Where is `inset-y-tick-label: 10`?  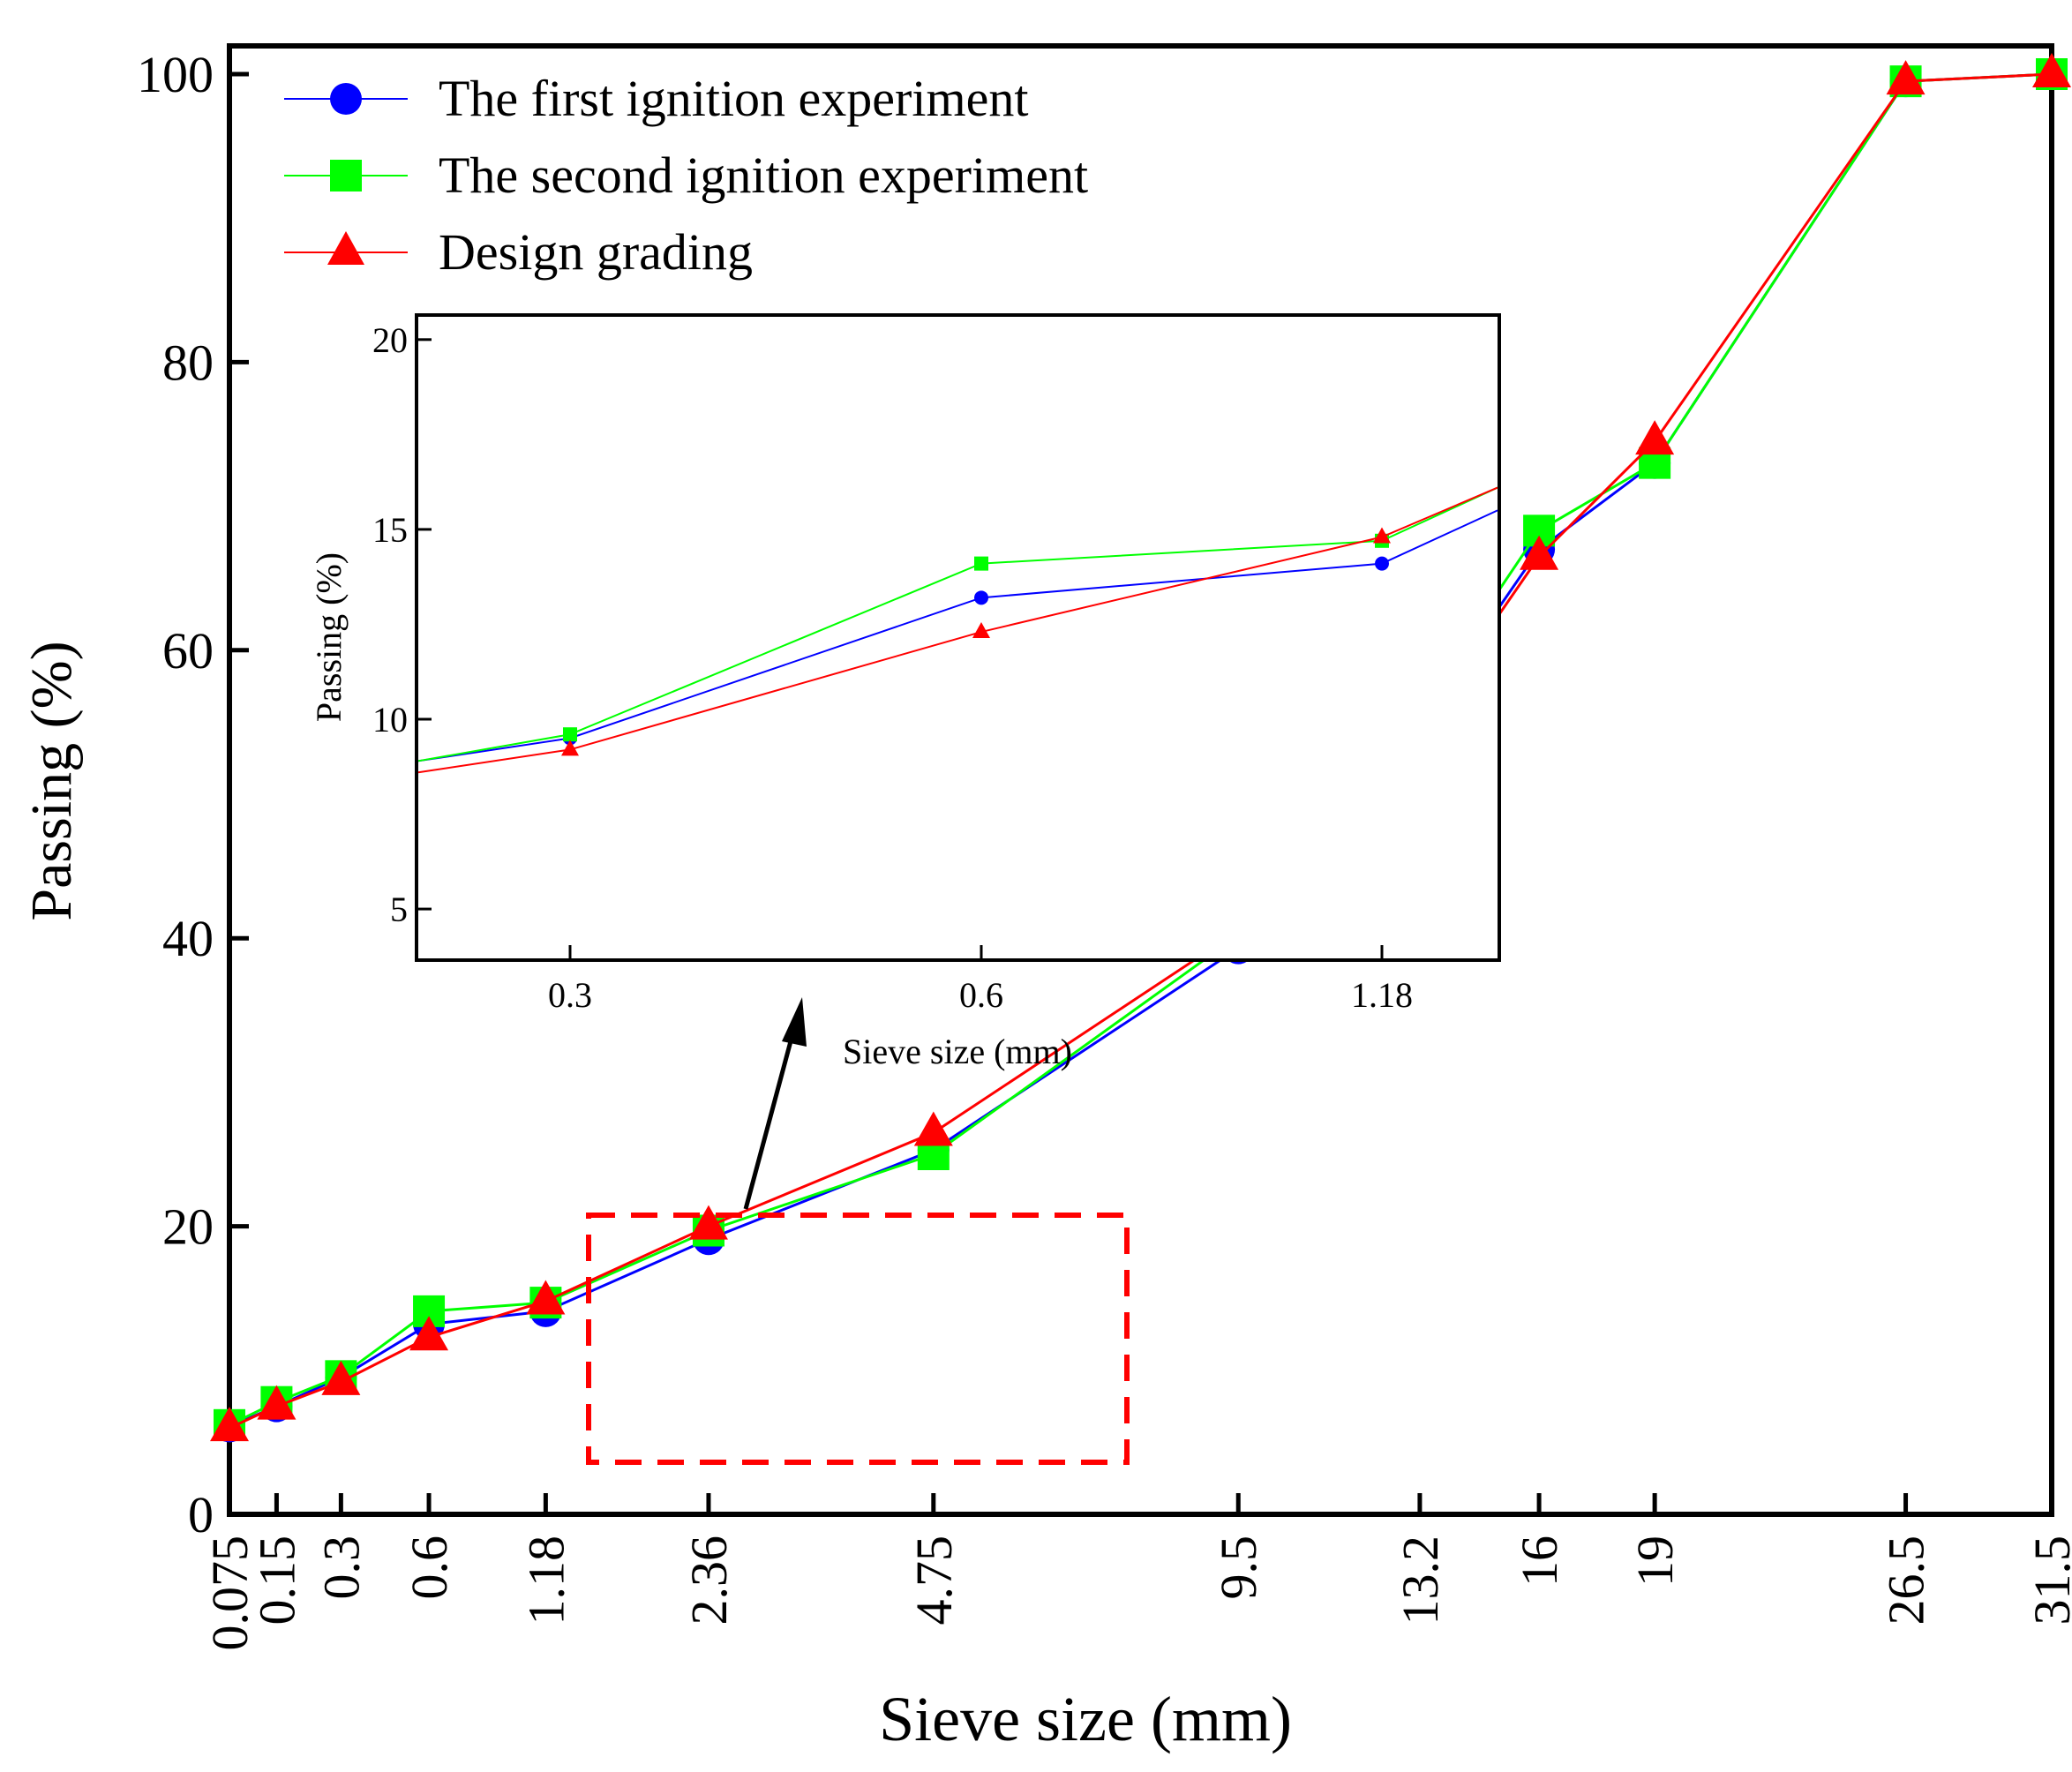
inset-y-tick-label: 10 is located at coordinates (390, 720).